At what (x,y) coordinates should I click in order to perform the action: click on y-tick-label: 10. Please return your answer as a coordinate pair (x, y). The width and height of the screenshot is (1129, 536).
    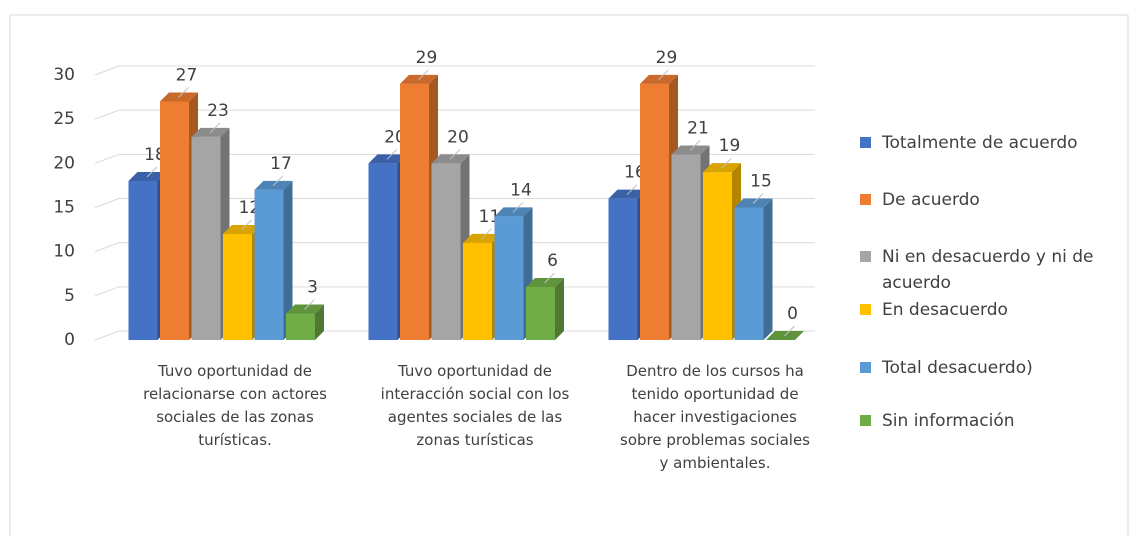
    Looking at the image, I should click on (64, 252).